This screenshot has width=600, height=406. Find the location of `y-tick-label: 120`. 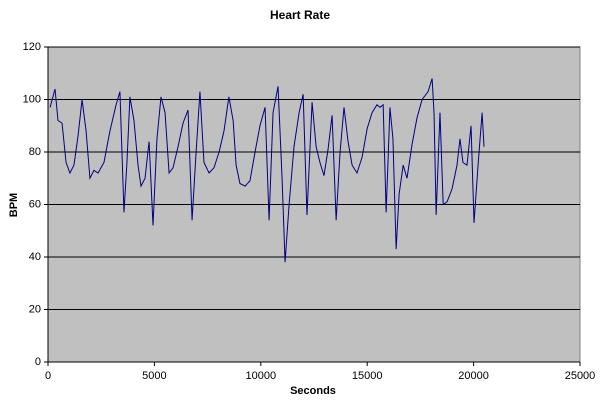

y-tick-label: 120 is located at coordinates (32, 47).